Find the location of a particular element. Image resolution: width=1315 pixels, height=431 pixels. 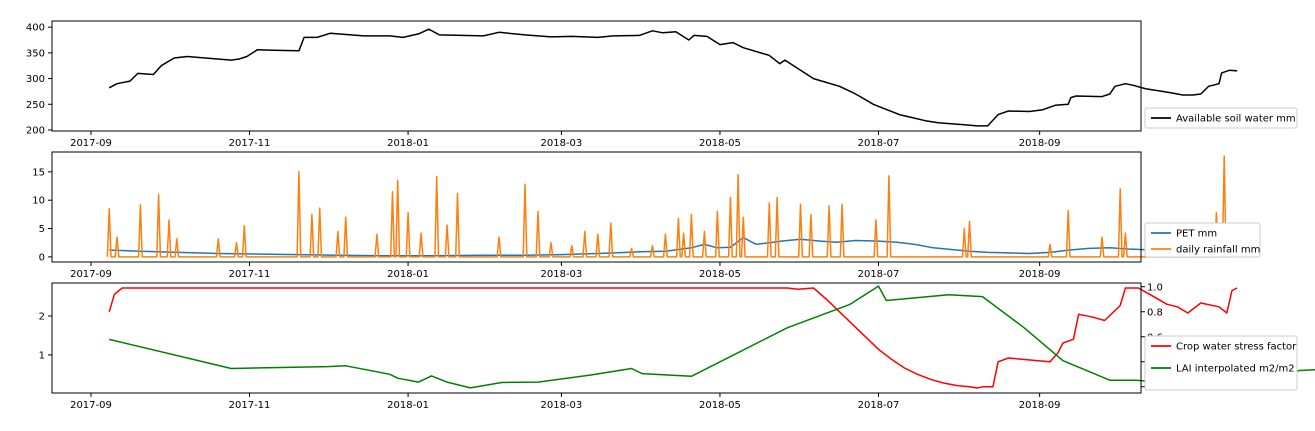

y-tick-label: 200 is located at coordinates (35, 130).